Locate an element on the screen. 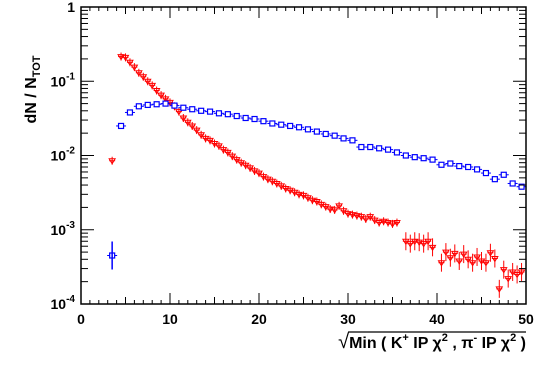  y-tick-label-exponent: -2 is located at coordinates (70, 151).